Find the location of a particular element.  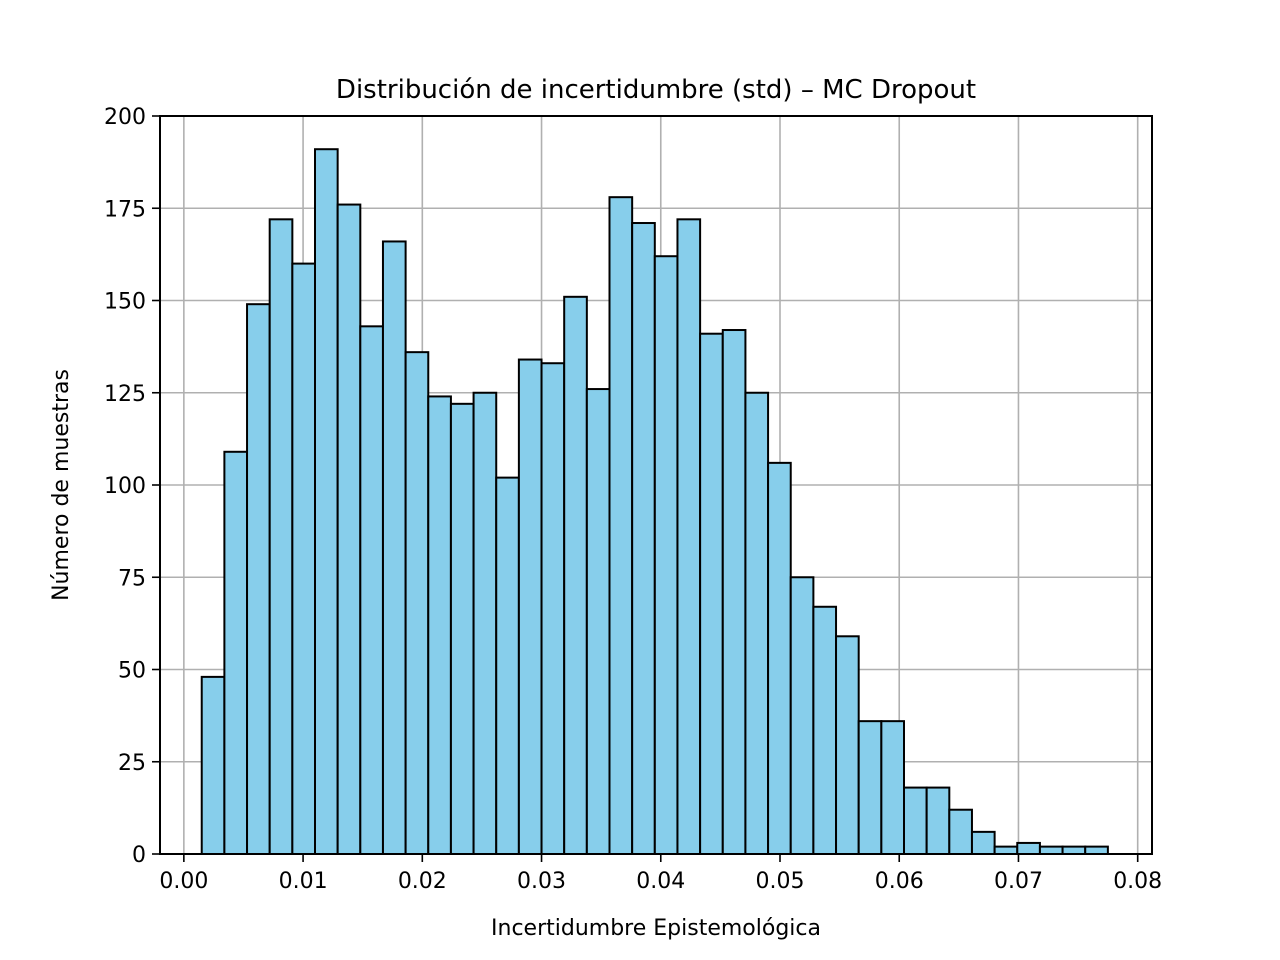

y-tick-label: 0 is located at coordinates (139, 855).